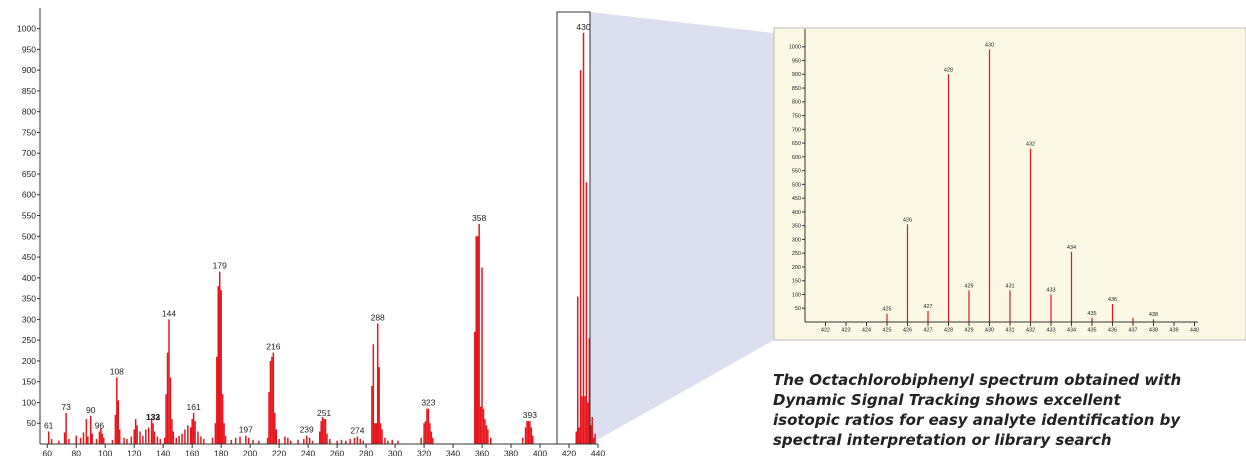  What do you see at coordinates (796, 282) in the screenshot?
I see `y-tick-label: 150` at bounding box center [796, 282].